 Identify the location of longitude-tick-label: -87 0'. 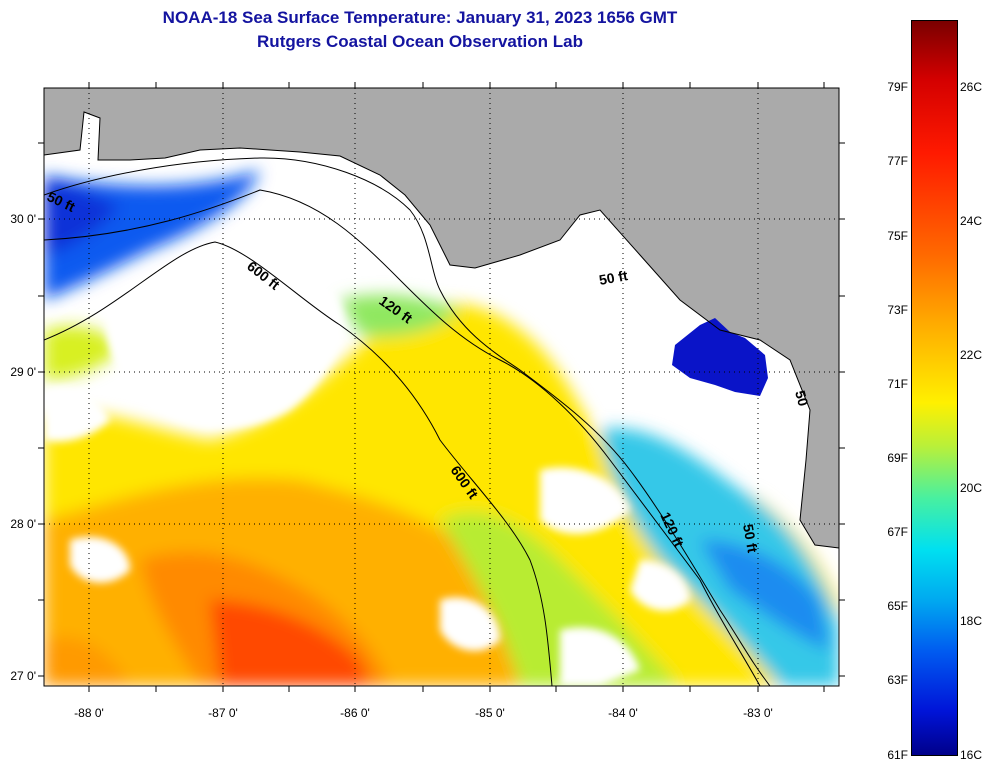
(223, 713).